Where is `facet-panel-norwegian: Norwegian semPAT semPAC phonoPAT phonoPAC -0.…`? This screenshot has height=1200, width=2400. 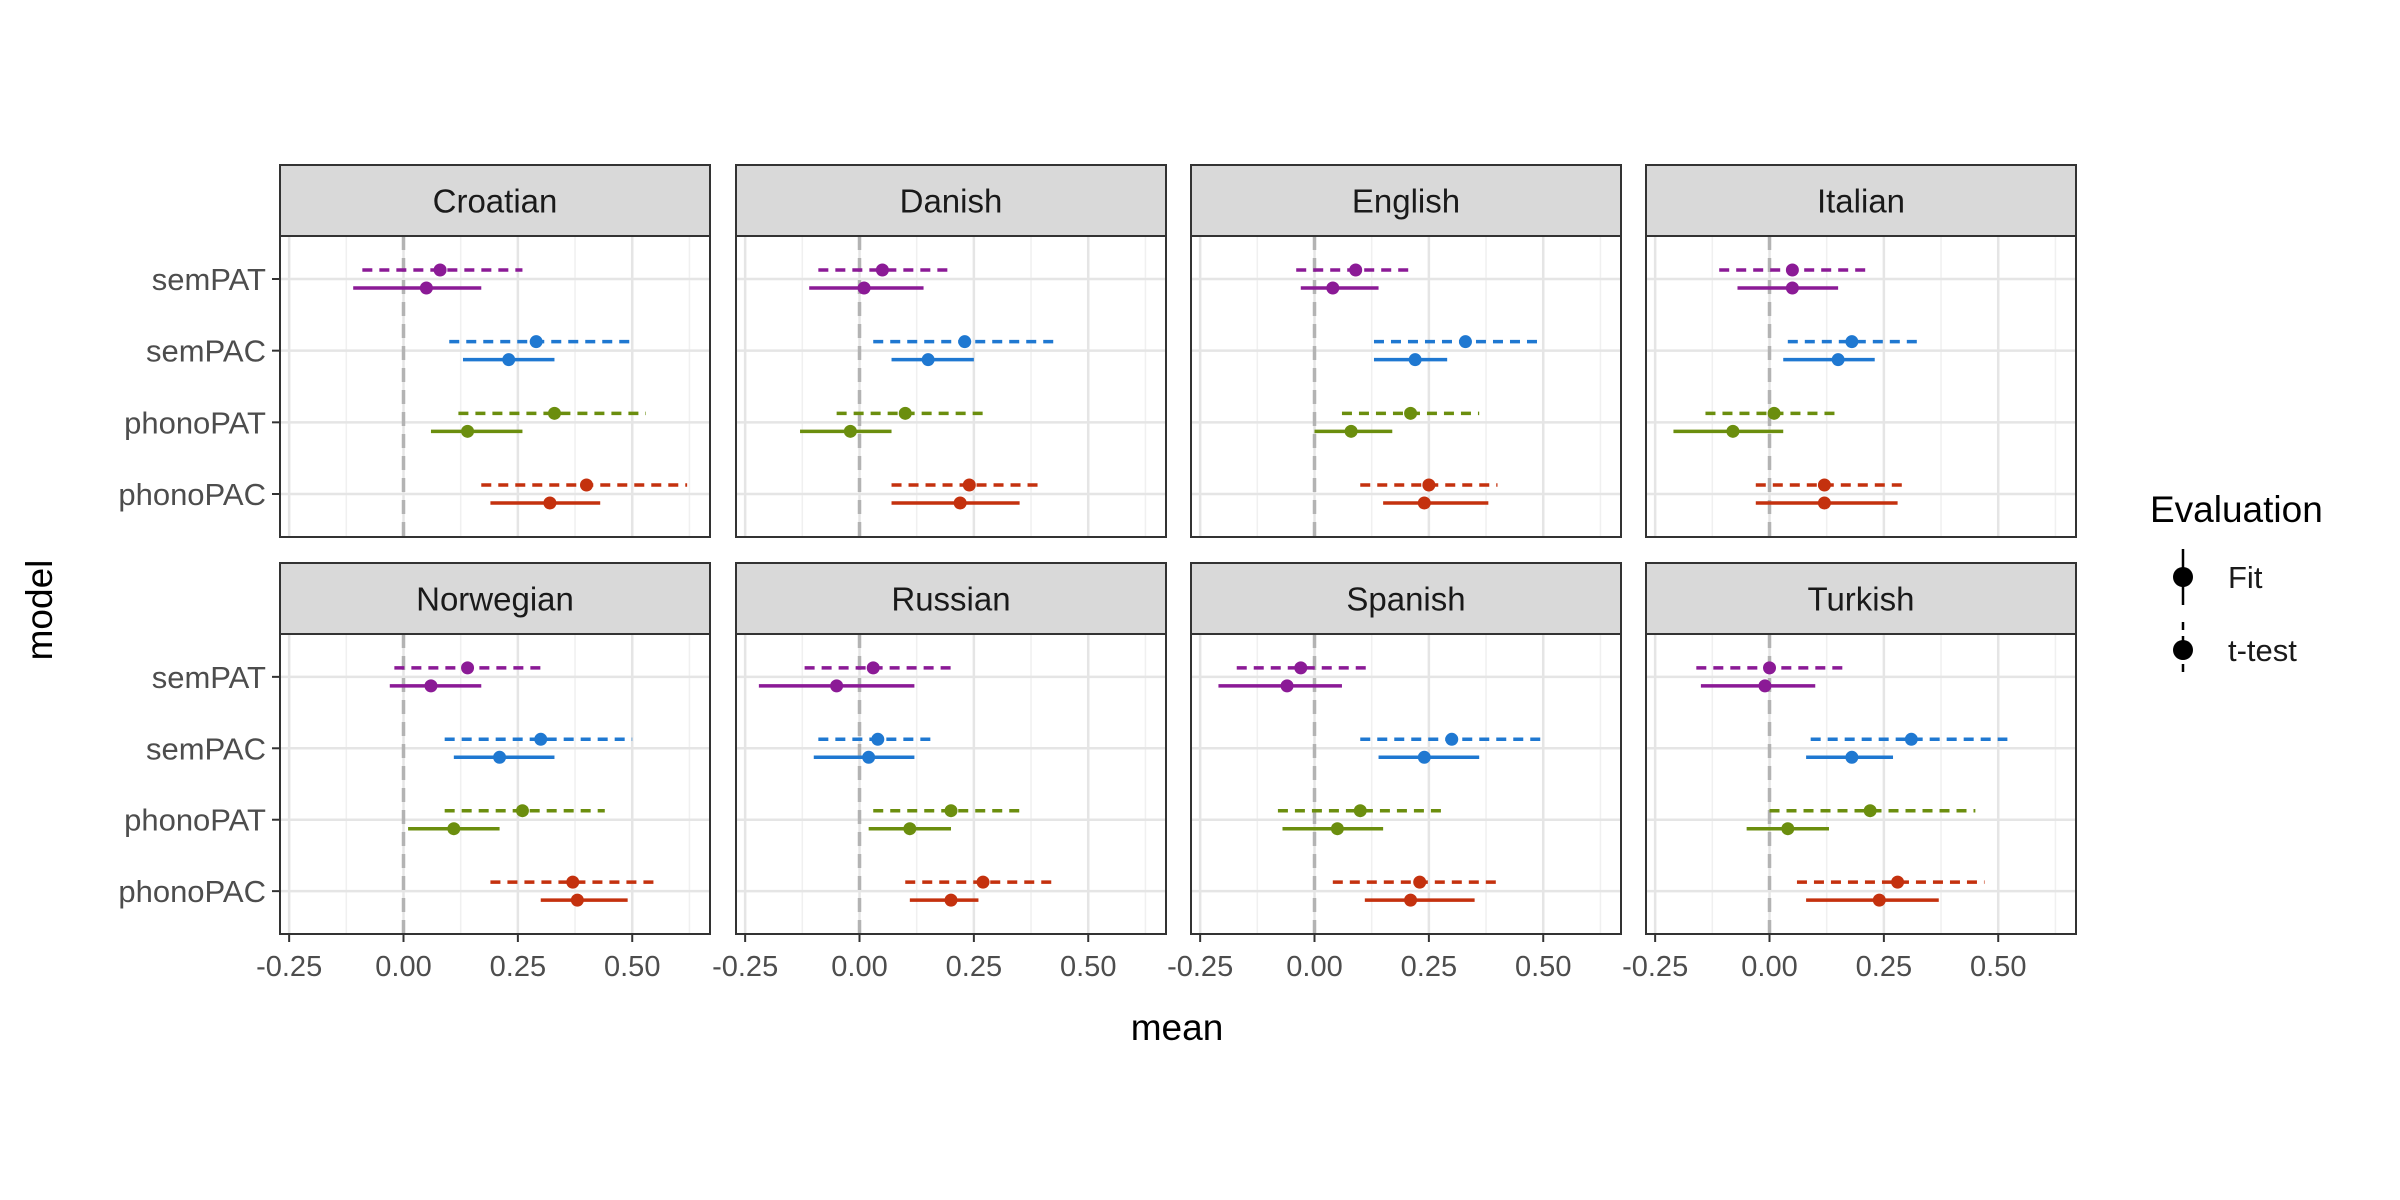 facet-panel-norwegian: Norwegian semPAT semPAC phonoPAT phonoPAC -0.… is located at coordinates (414, 772).